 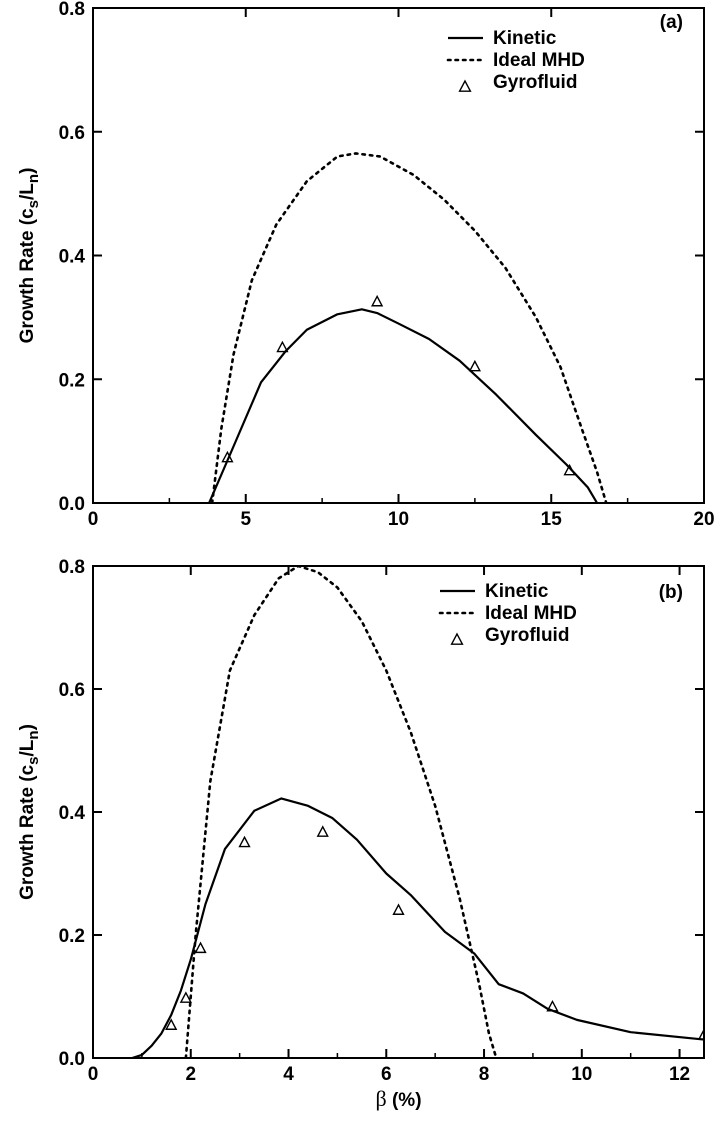 I want to click on x-tick-label: 2, so click(x=190, y=1074).